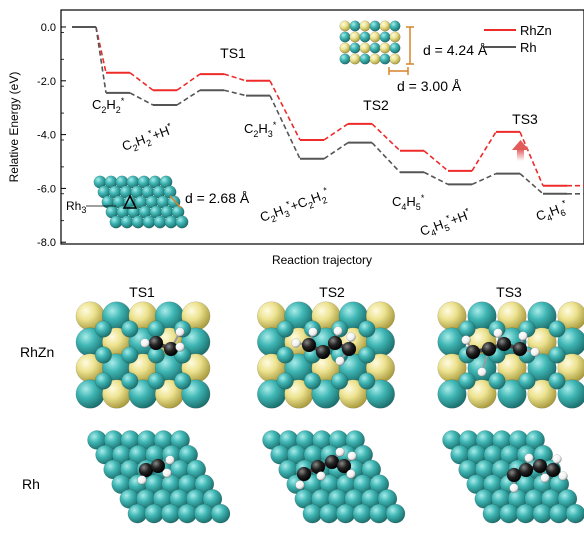  I want to click on rh-ts3-structure, so click(513, 477).